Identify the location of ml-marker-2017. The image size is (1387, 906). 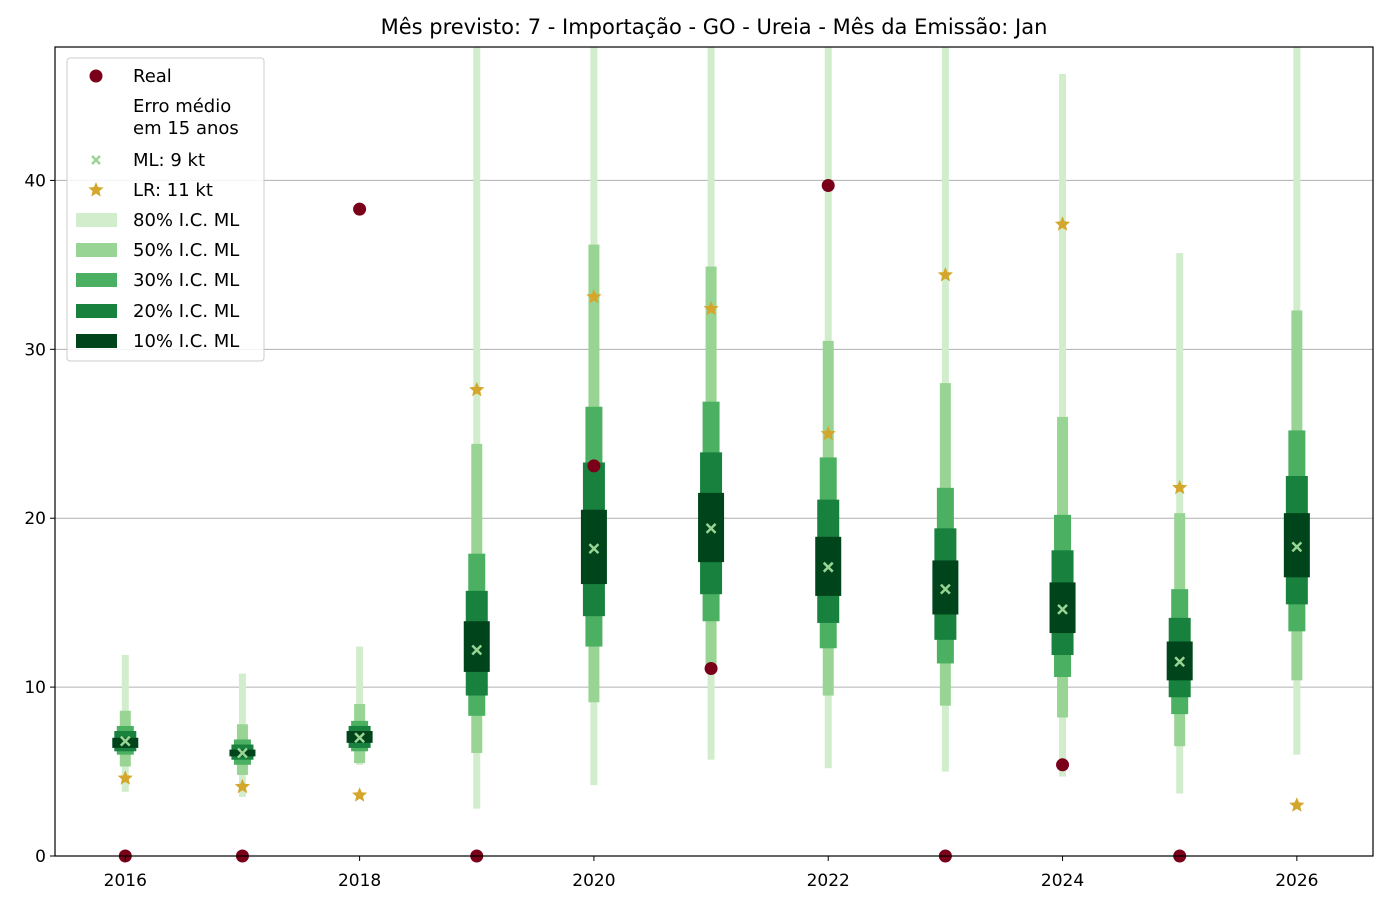
(242, 753).